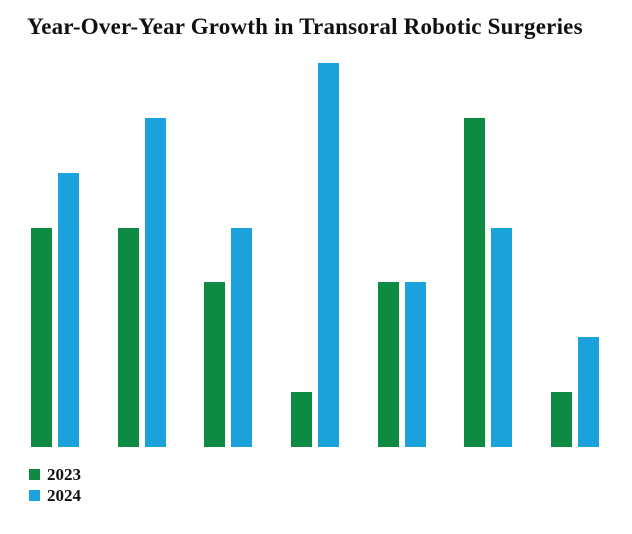 This screenshot has width=632, height=534. What do you see at coordinates (64, 474) in the screenshot?
I see `legend-label-2023: 2023` at bounding box center [64, 474].